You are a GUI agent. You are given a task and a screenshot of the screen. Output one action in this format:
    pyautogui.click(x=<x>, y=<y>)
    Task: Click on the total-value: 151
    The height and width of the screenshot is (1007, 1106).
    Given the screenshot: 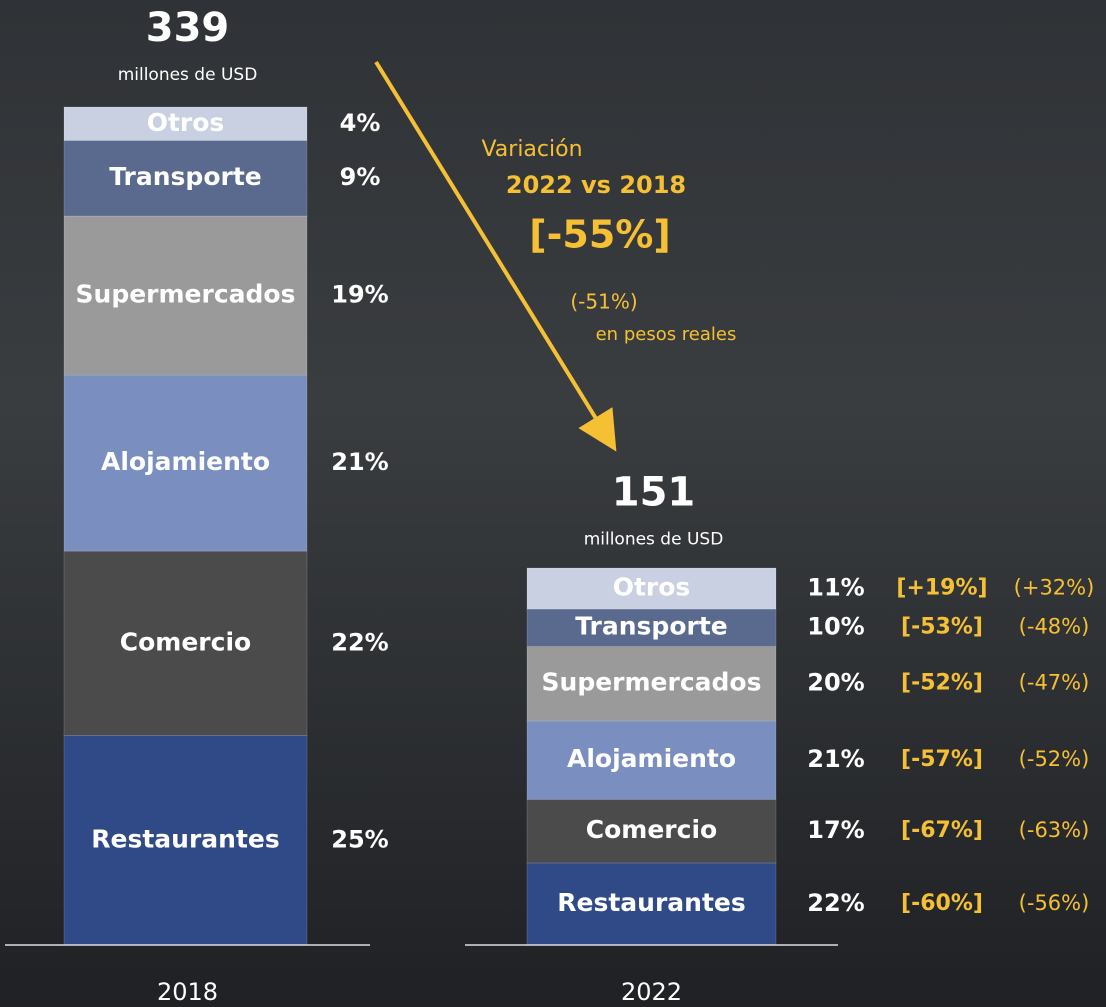 What is the action you would take?
    pyautogui.click(x=654, y=493)
    